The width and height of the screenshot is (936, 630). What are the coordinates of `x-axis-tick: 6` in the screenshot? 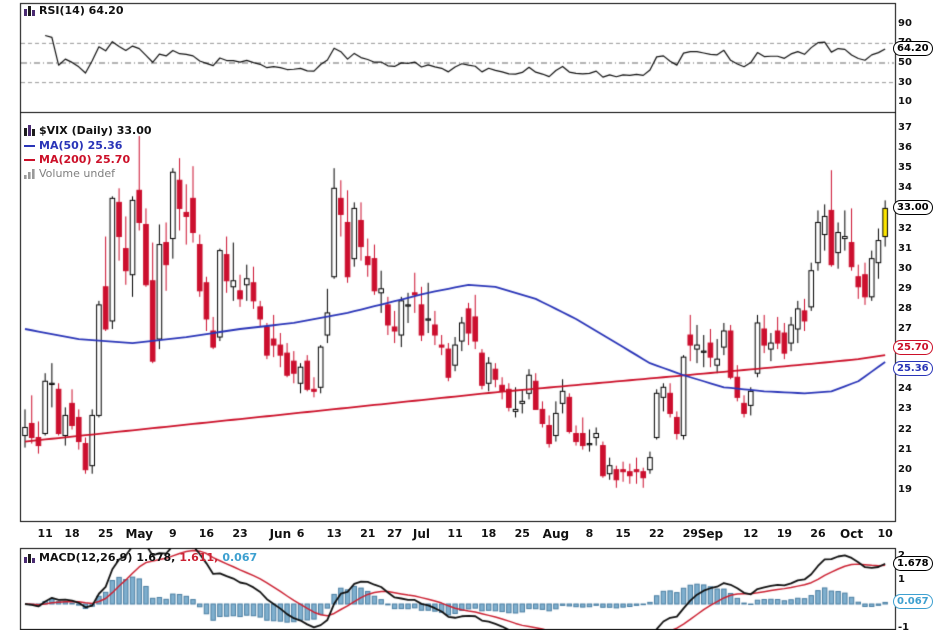 It's located at (300, 533).